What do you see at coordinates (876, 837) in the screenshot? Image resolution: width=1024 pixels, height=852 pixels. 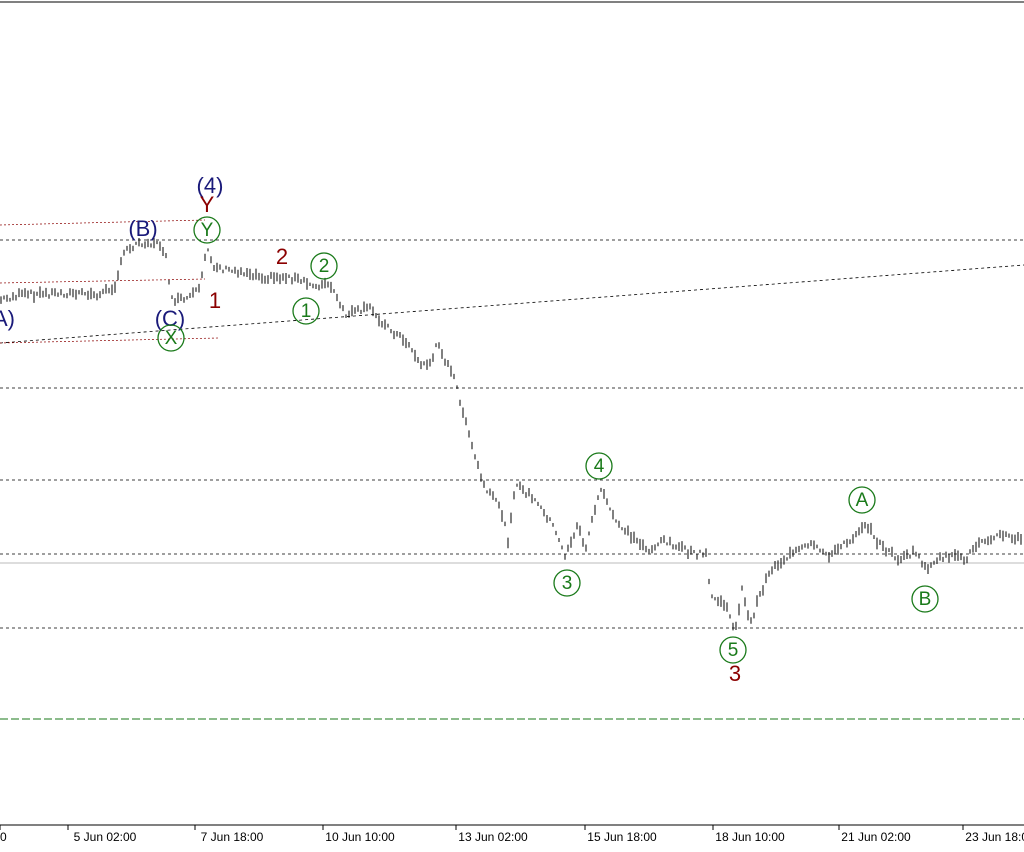 I see `x-tick-label: 21 Jun 02:00` at bounding box center [876, 837].